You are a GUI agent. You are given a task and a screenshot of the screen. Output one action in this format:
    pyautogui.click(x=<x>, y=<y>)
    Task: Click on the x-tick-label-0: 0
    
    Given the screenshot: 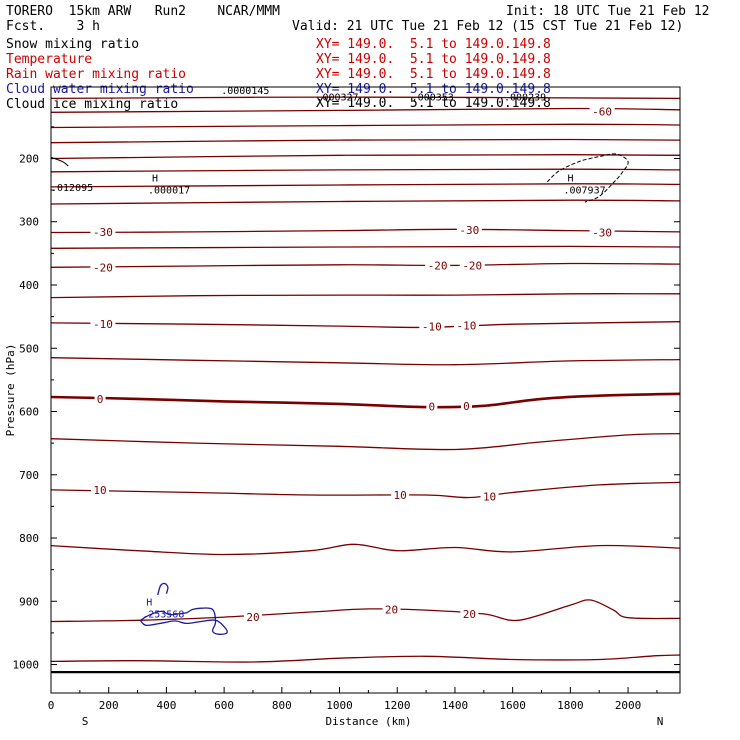 What is the action you would take?
    pyautogui.click(x=51, y=705)
    